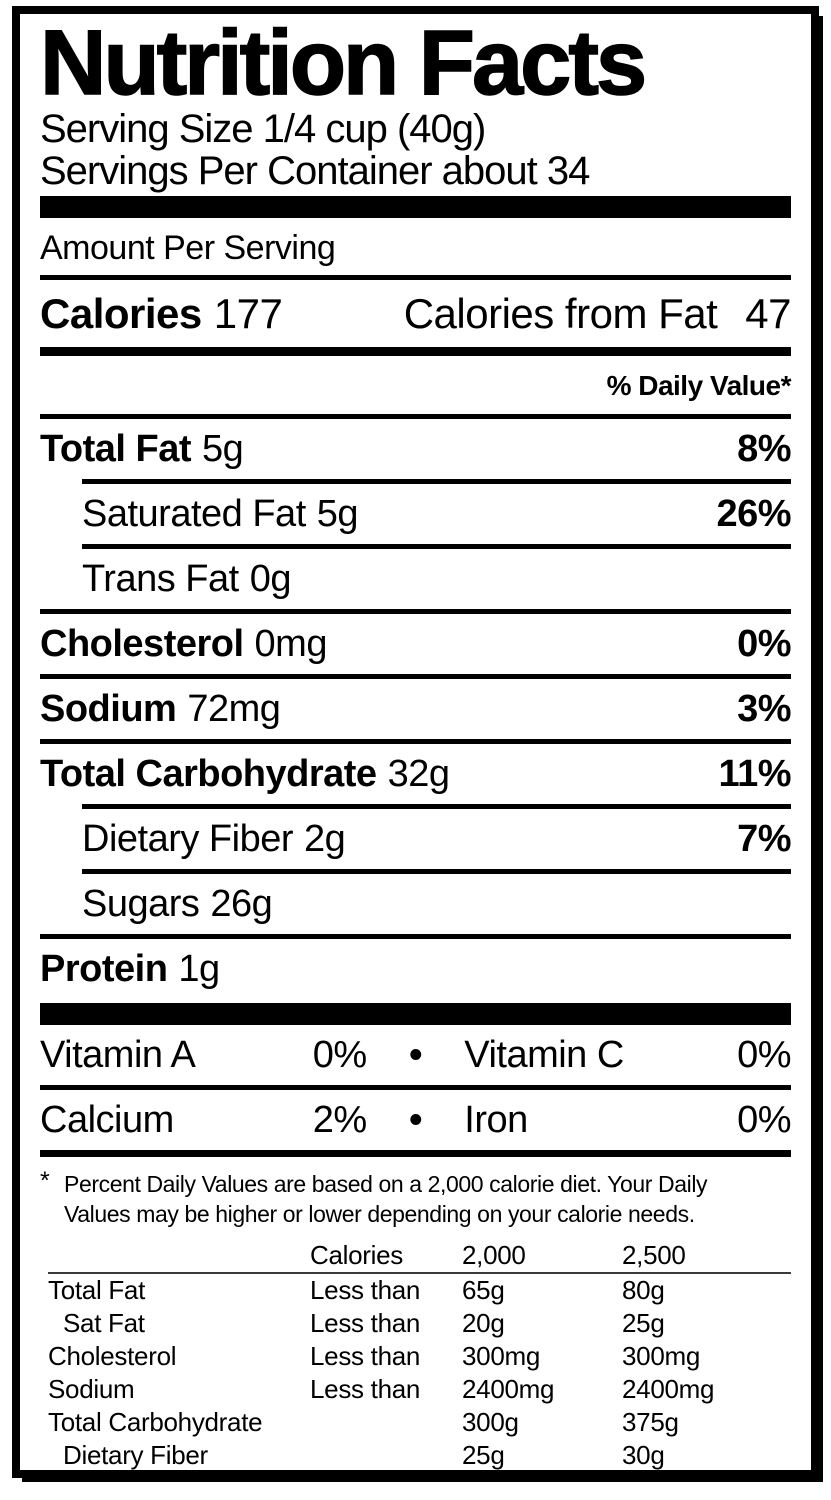 This screenshot has height=1500, width=831. Describe the element at coordinates (650, 1422) in the screenshot. I see `dv-table-value-2500: 375g` at that location.